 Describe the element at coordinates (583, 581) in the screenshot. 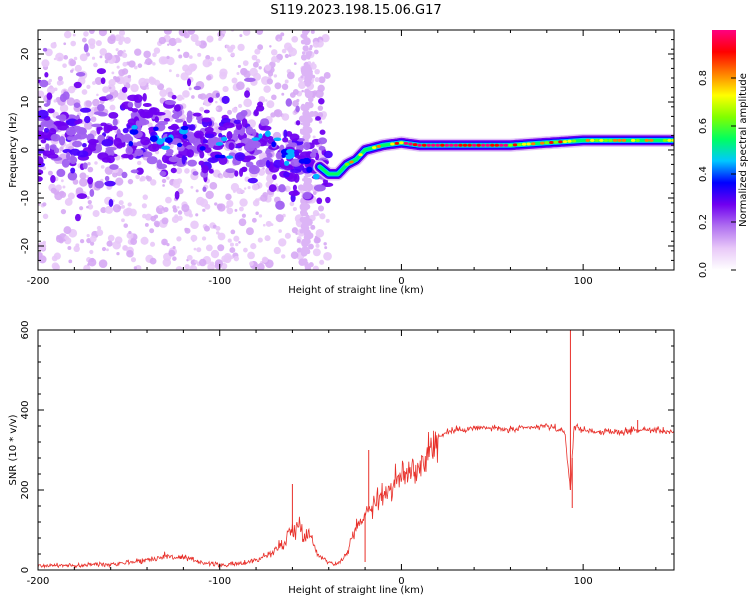

I see `x-tick-label: 100` at that location.